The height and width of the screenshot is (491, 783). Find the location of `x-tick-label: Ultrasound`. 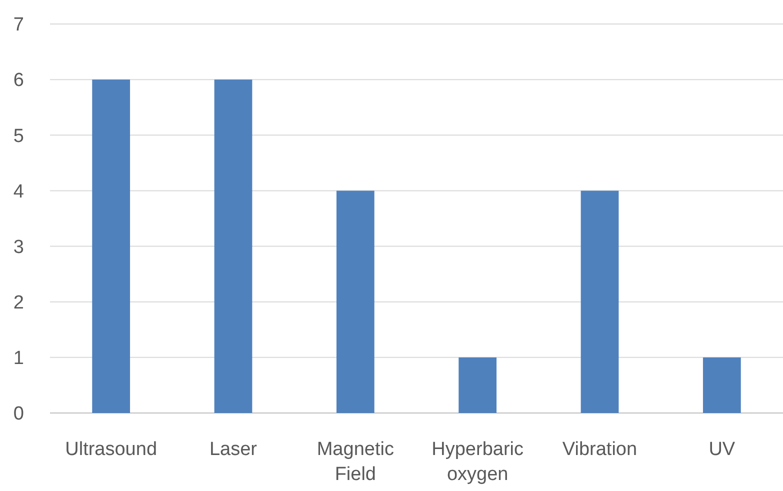

x-tick-label: Ultrasound is located at coordinates (111, 449).